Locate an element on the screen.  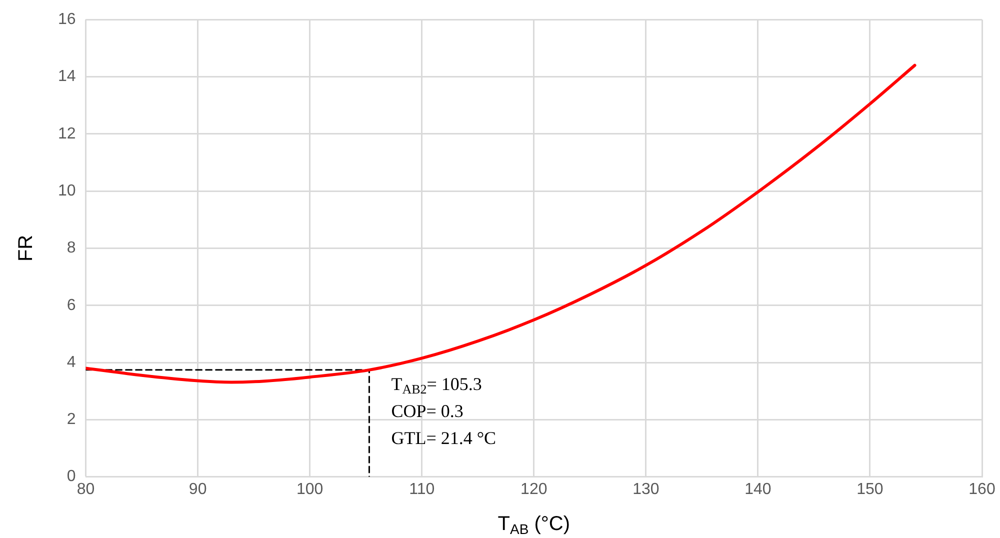
x-tick-label: 110 is located at coordinates (422, 489).